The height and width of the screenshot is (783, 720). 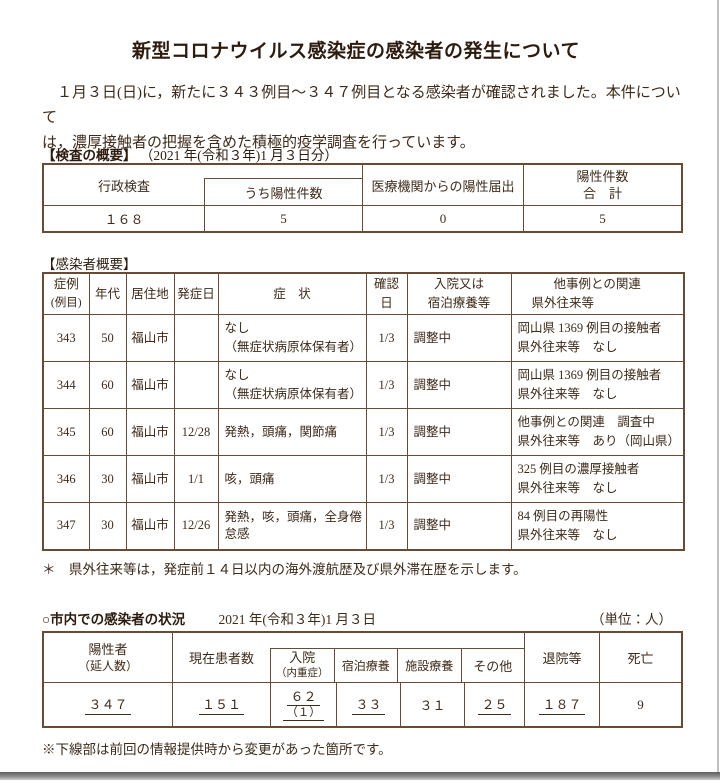 I want to click on discharged-header-cell: 退院等, so click(x=561, y=657).